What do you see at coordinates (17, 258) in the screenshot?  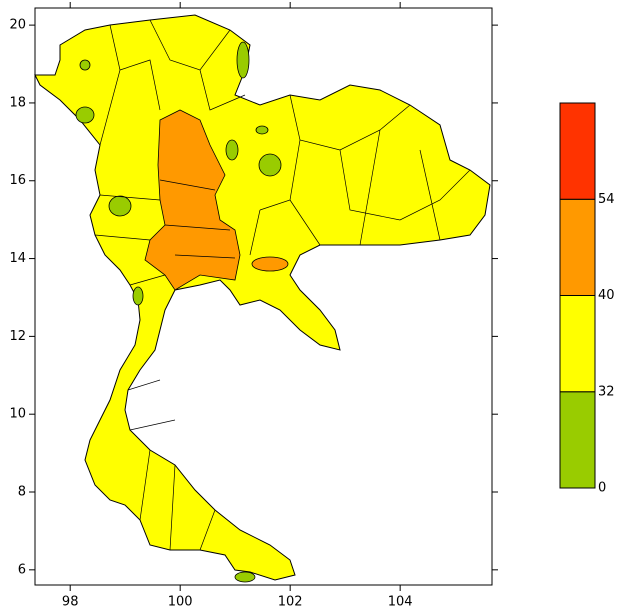 I see `y-tick-label: 14` at bounding box center [17, 258].